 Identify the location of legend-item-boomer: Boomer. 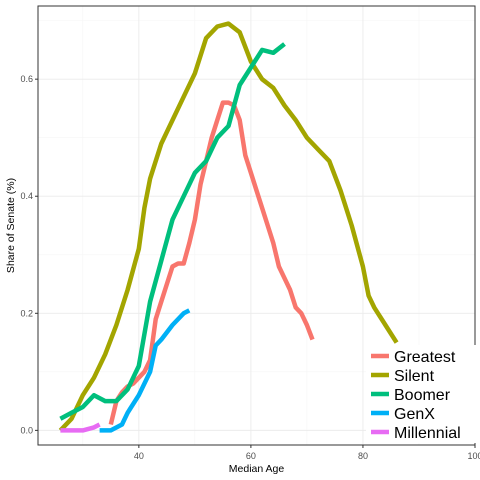
(411, 395).